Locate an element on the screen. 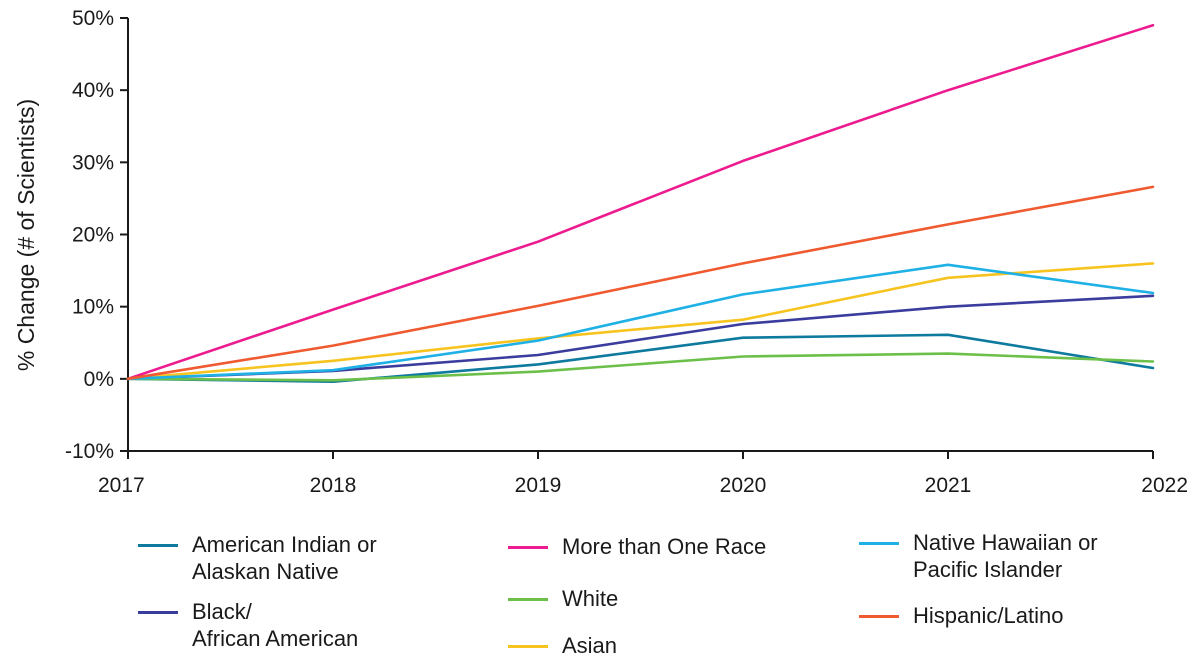  x-tick-label: 2019 is located at coordinates (538, 485).